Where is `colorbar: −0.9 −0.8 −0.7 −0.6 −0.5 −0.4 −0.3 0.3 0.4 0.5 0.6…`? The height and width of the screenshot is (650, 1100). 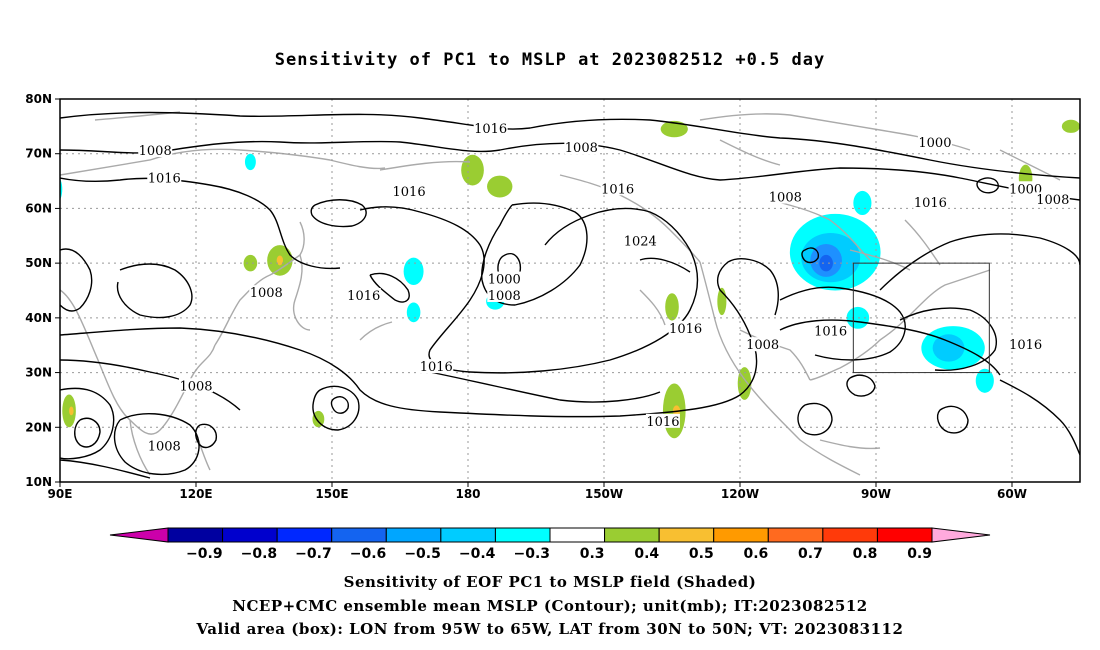
colorbar: −0.9 −0.8 −0.7 −0.6 −0.5 −0.4 −0.3 0.3 0.4 0.5 0.6… is located at coordinates (550, 544).